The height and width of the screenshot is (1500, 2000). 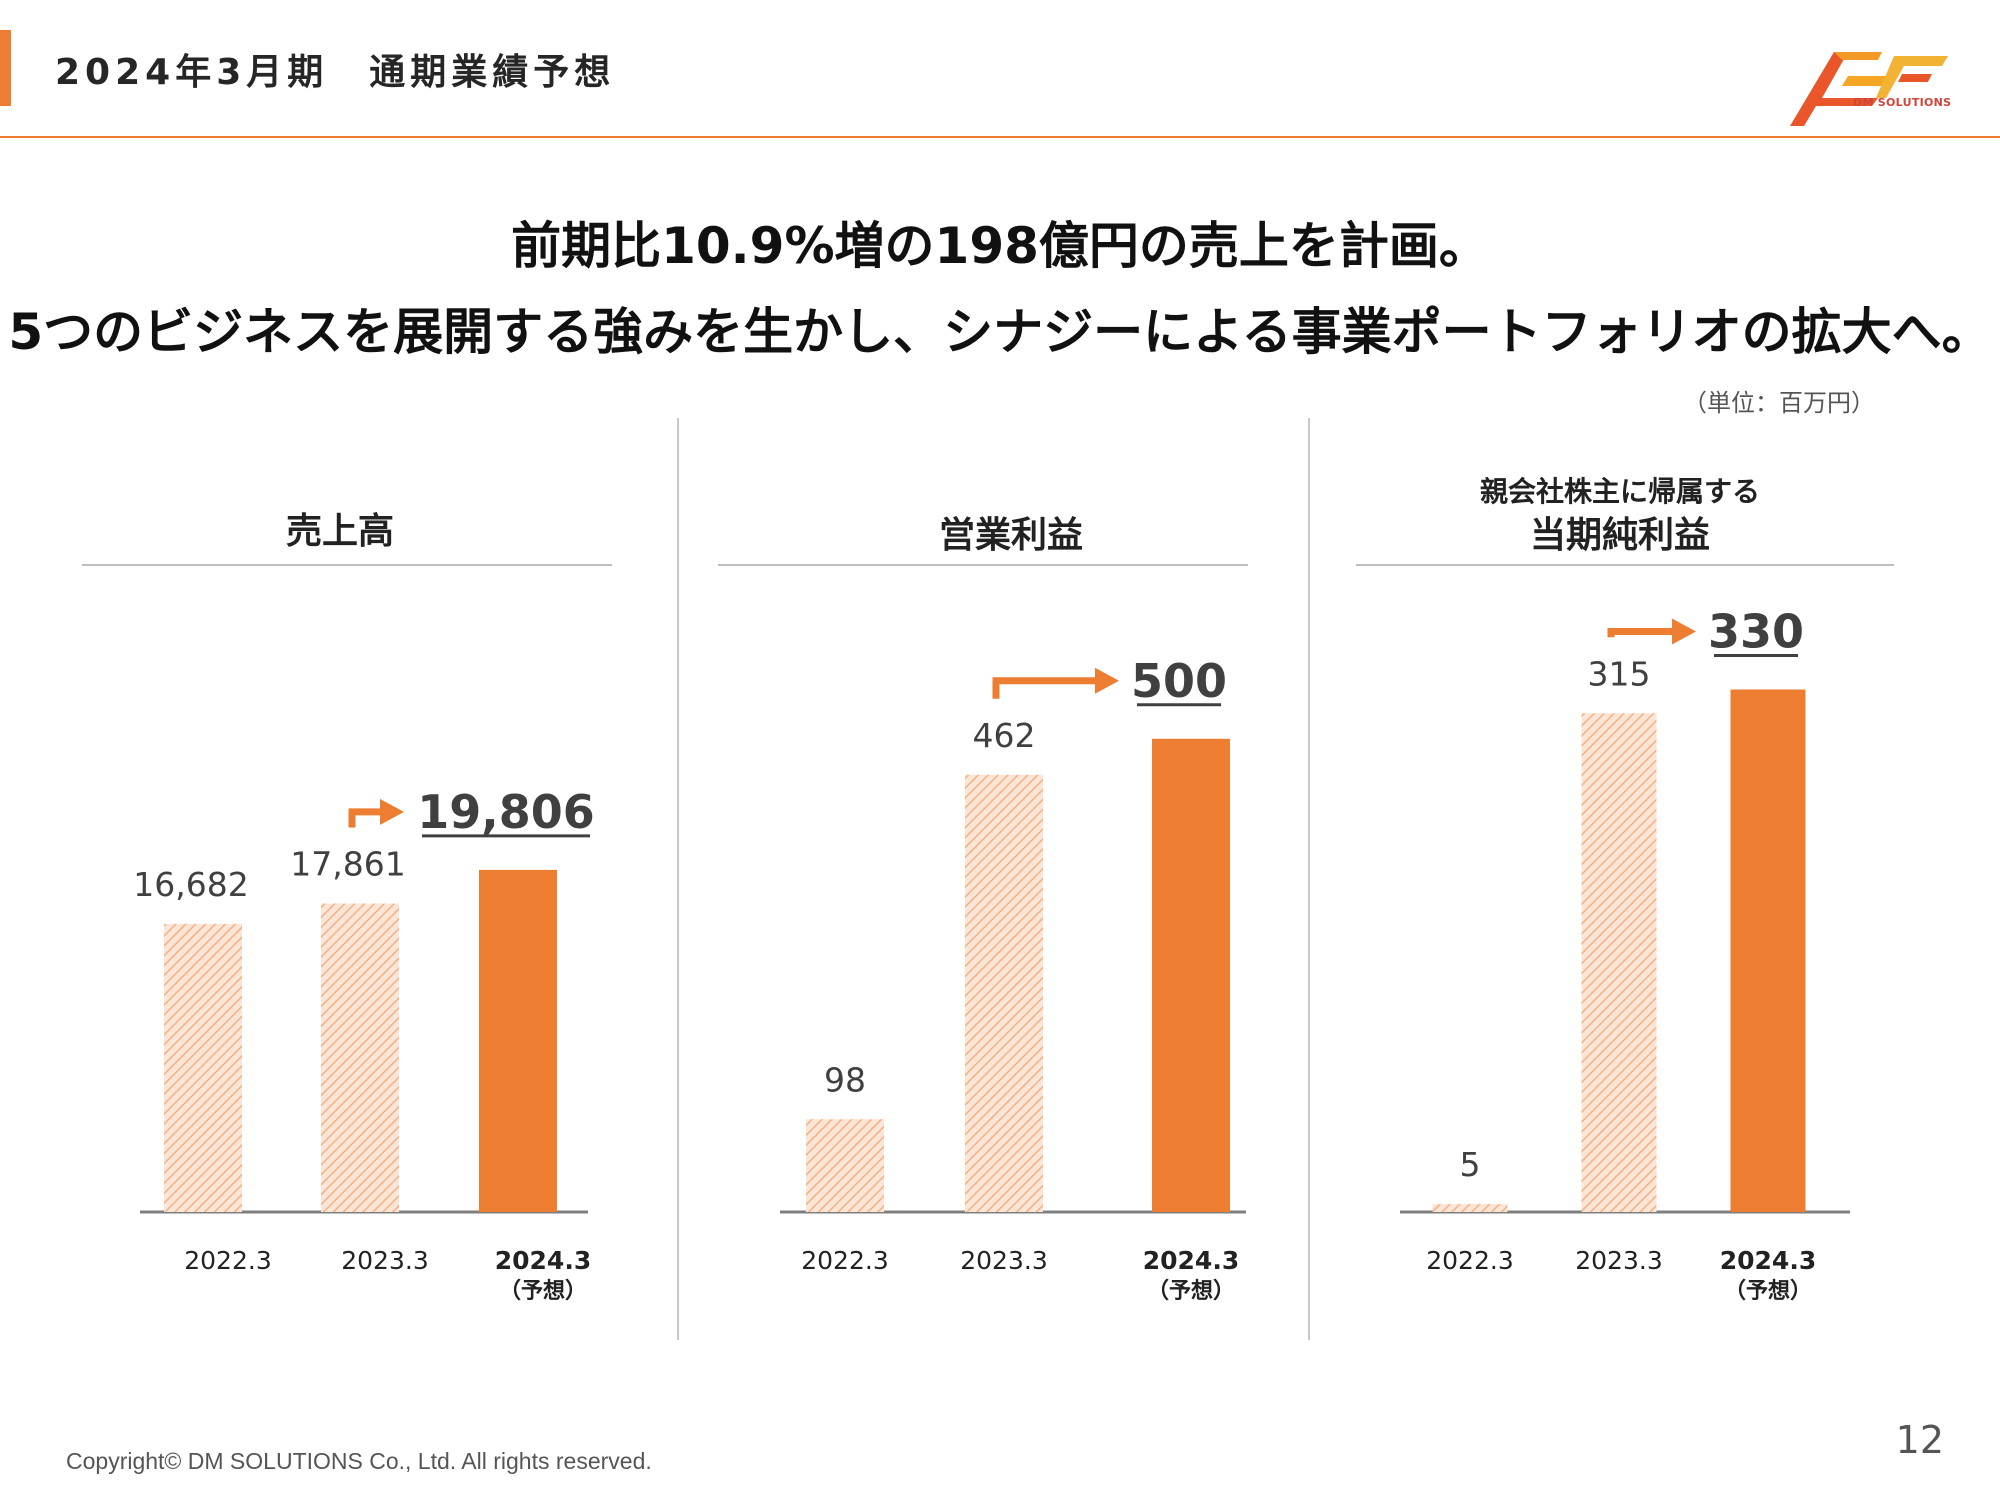 I want to click on header-divider, so click(x=1000, y=137).